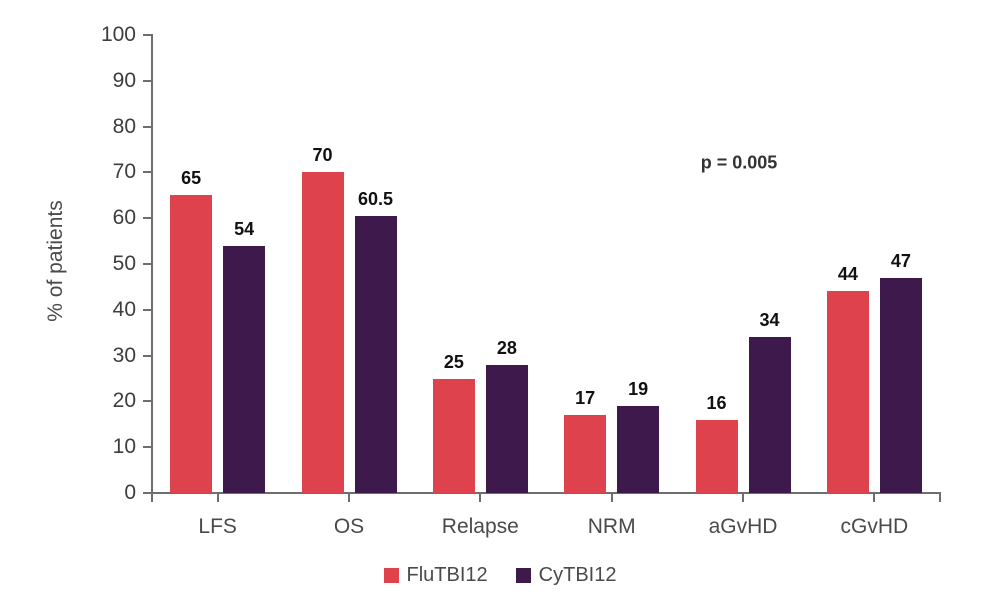 Image resolution: width=1000 pixels, height=614 pixels. Describe the element at coordinates (500, 575) in the screenshot. I see `legend: FluTBI12 CyTBI12` at that location.